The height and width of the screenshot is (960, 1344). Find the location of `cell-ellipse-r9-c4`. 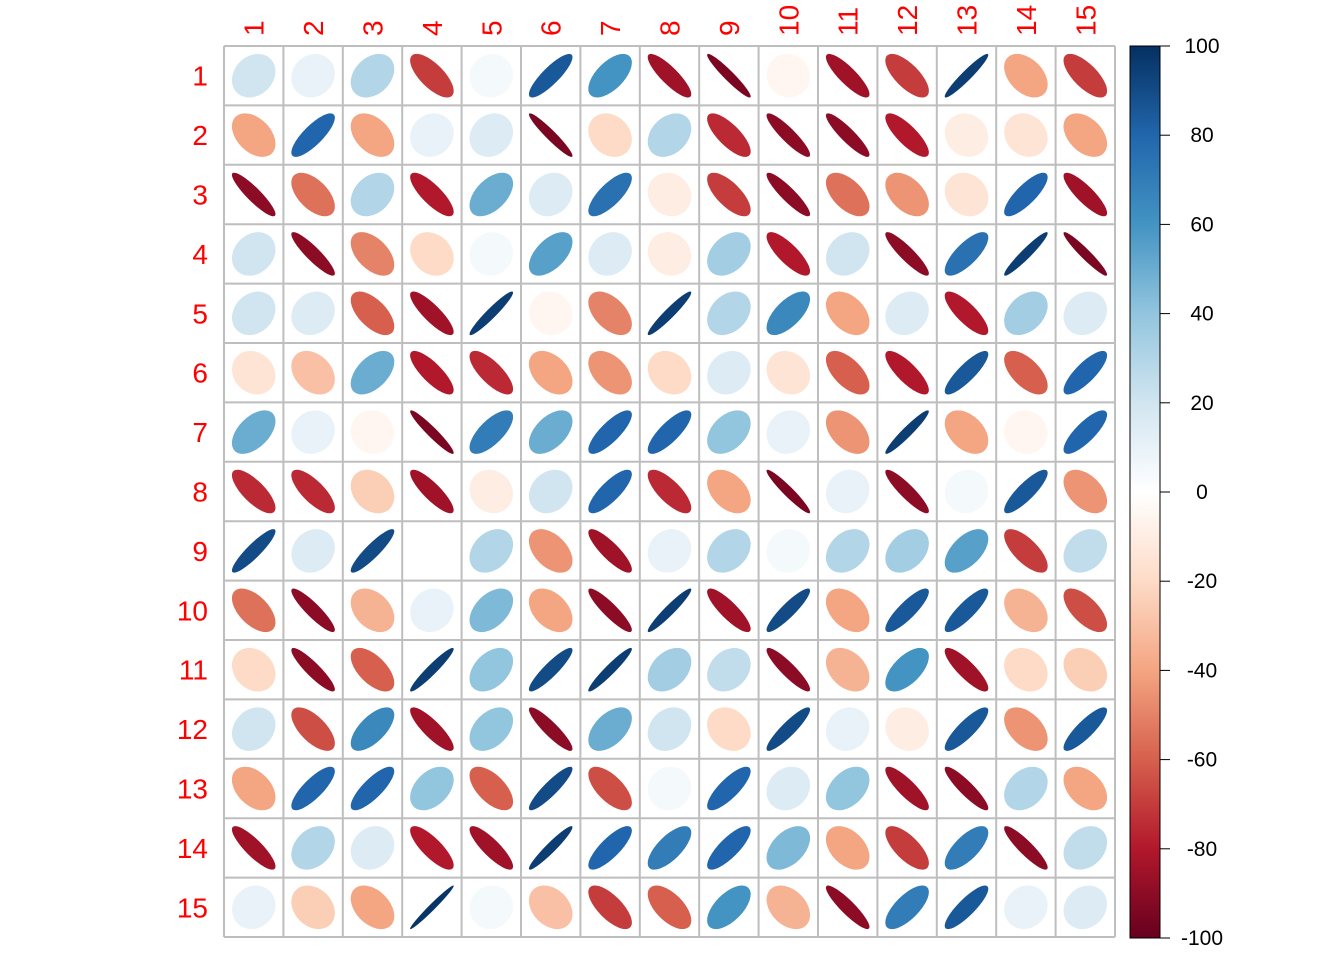

cell-ellipse-r9-c4 is located at coordinates (432, 551).